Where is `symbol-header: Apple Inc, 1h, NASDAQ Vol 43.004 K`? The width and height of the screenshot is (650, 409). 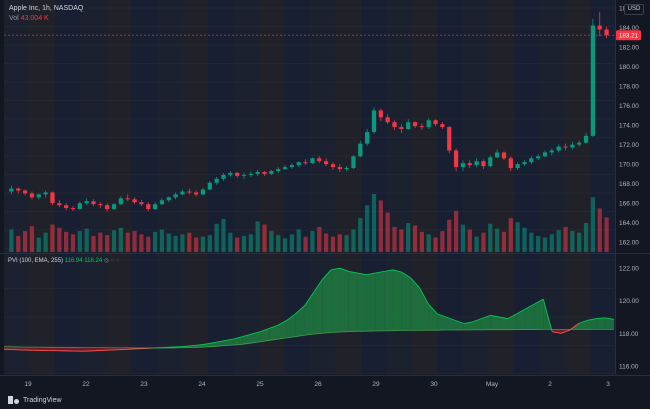
symbol-header: Apple Inc, 1h, NASDAQ Vol 43.004 K is located at coordinates (46, 14).